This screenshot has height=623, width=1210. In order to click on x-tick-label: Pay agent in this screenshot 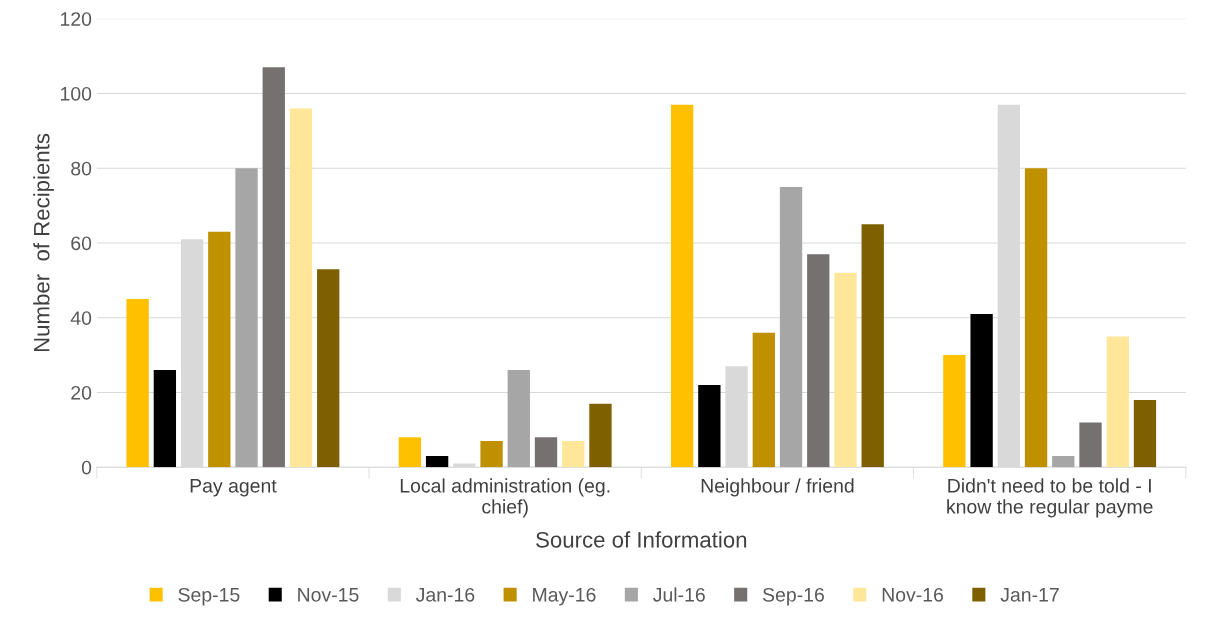, I will do `click(233, 488)`.